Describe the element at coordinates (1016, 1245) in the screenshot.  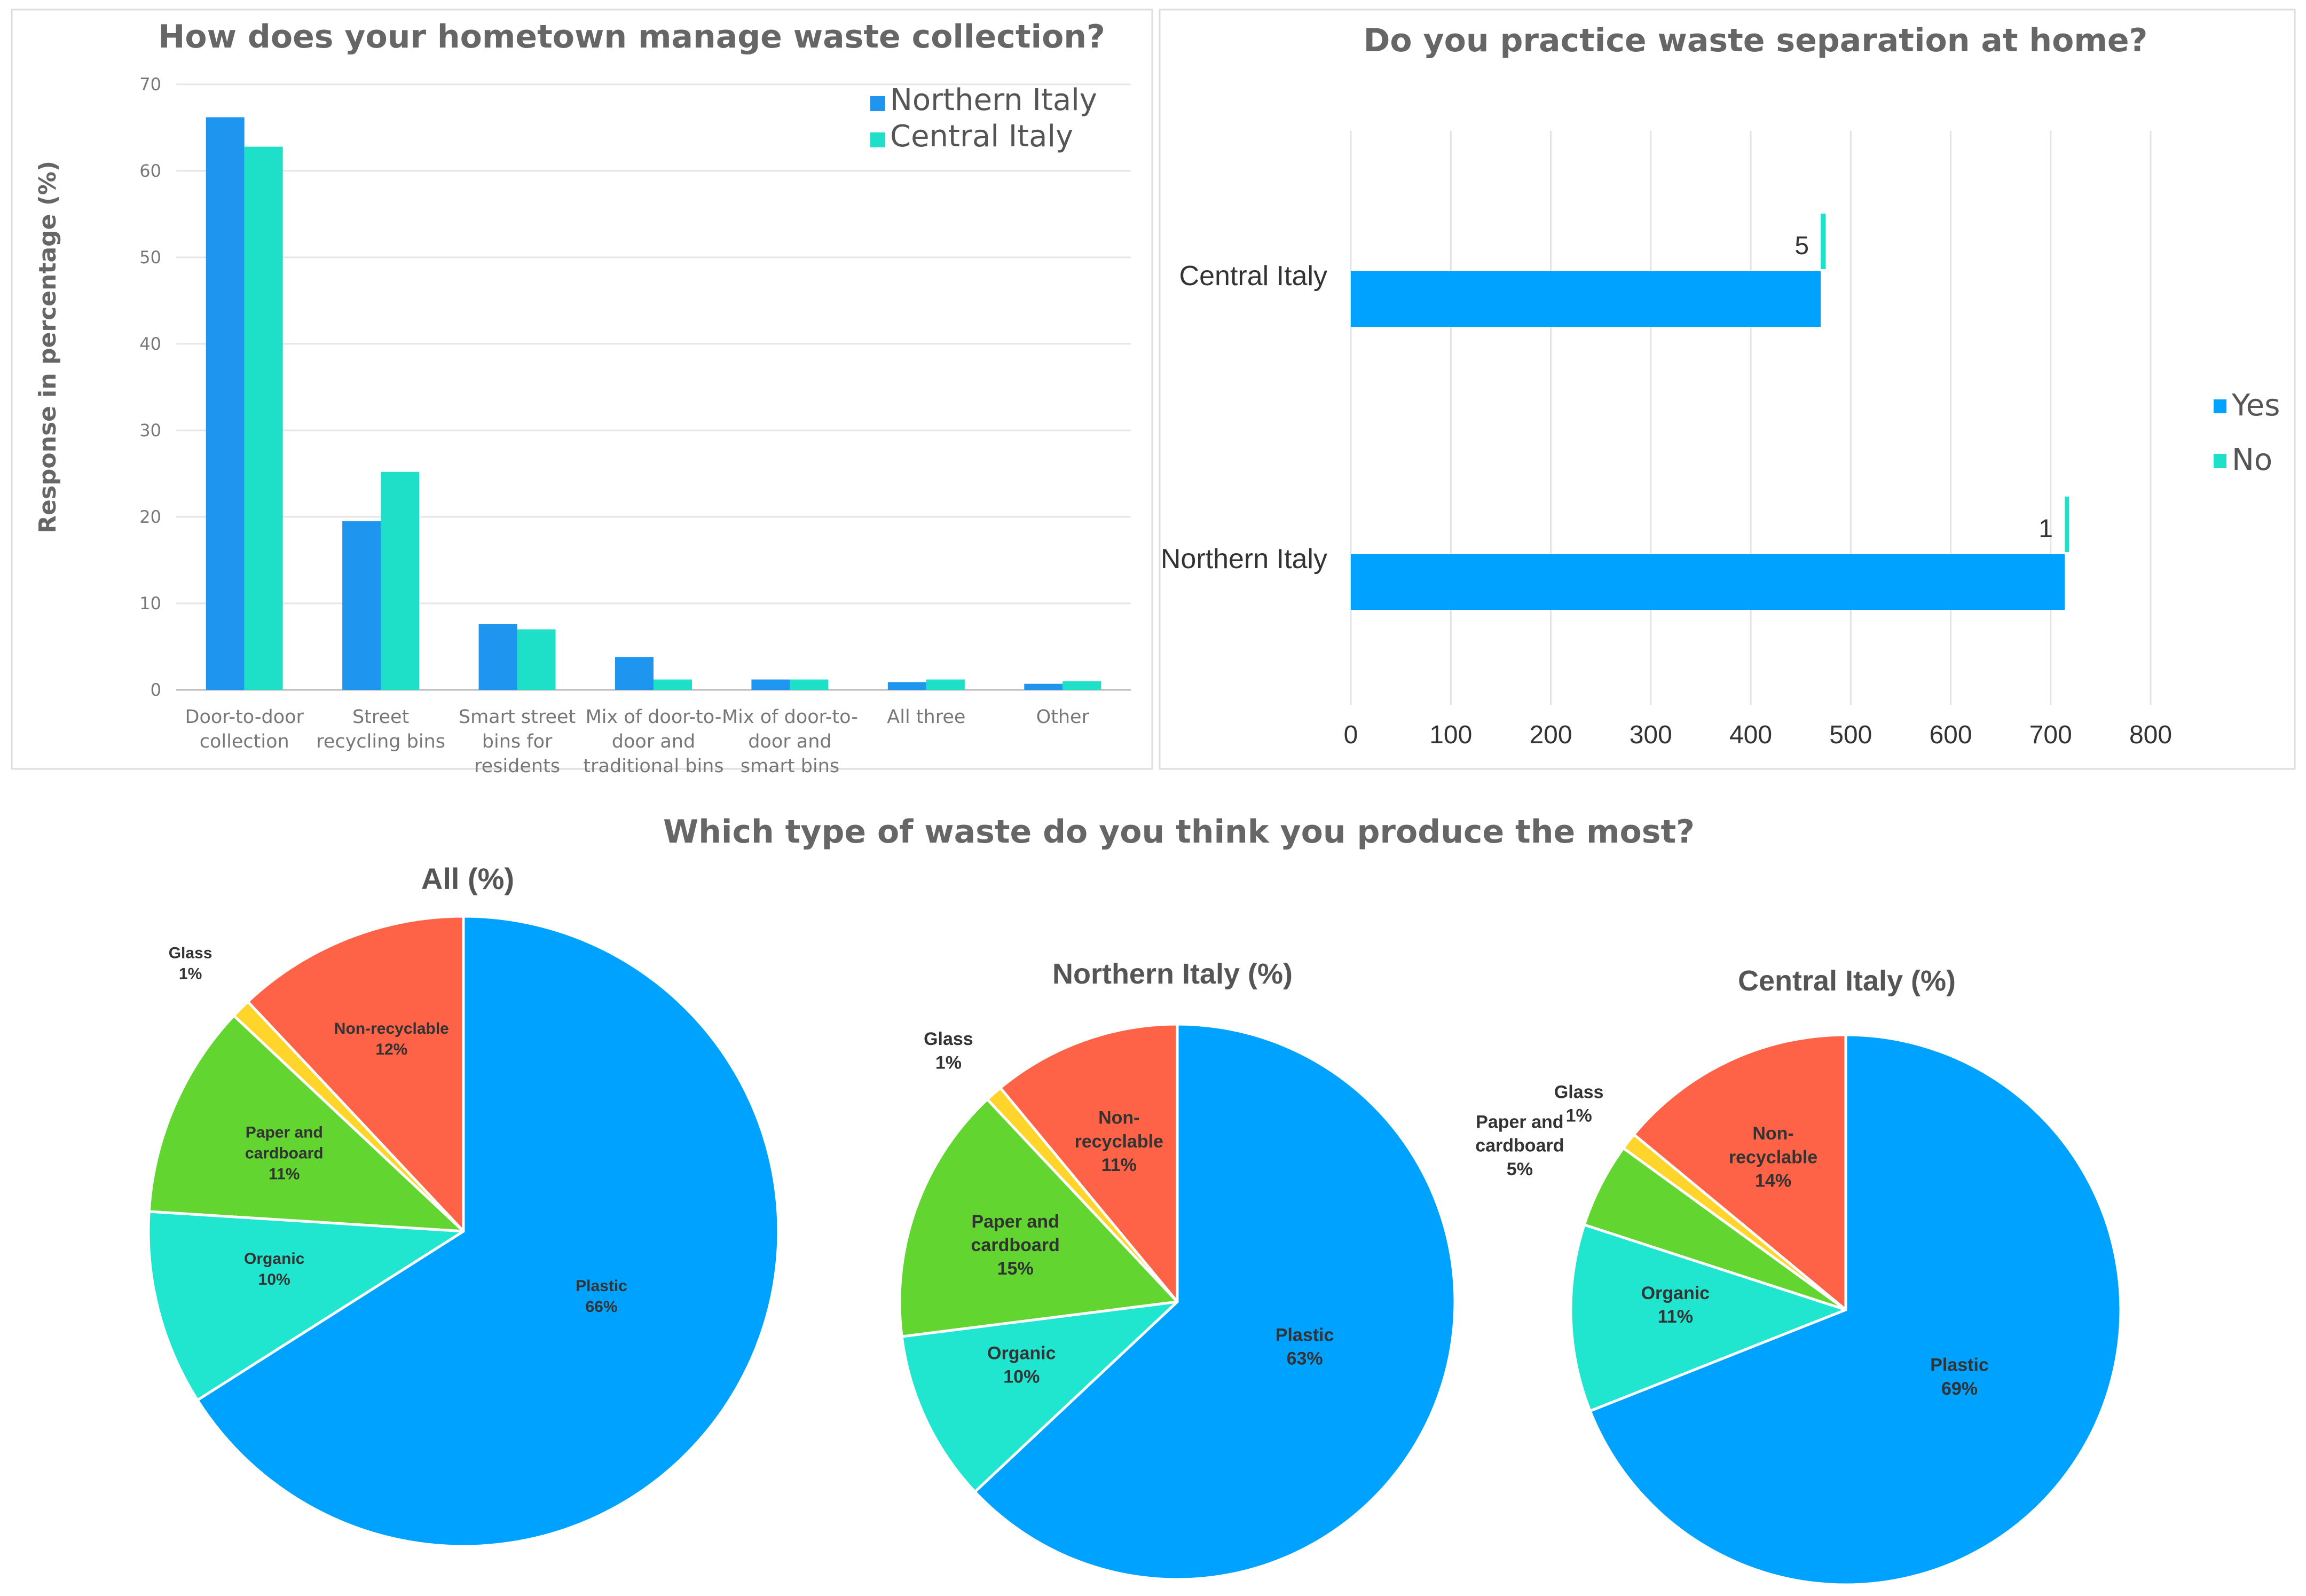
I see `pie-slice-label: Paper and cardboard 15%` at that location.